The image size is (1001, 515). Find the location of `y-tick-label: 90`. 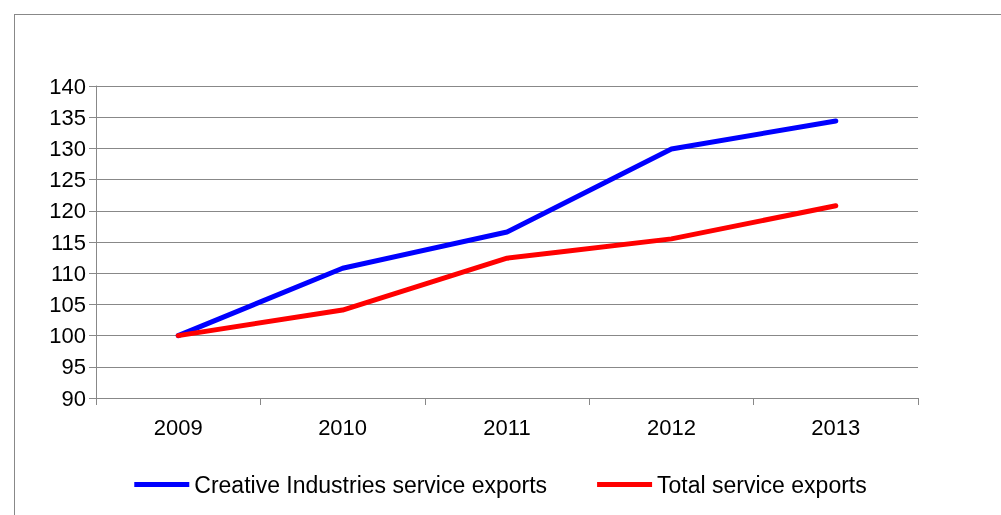

y-tick-label: 90 is located at coordinates (73, 398).